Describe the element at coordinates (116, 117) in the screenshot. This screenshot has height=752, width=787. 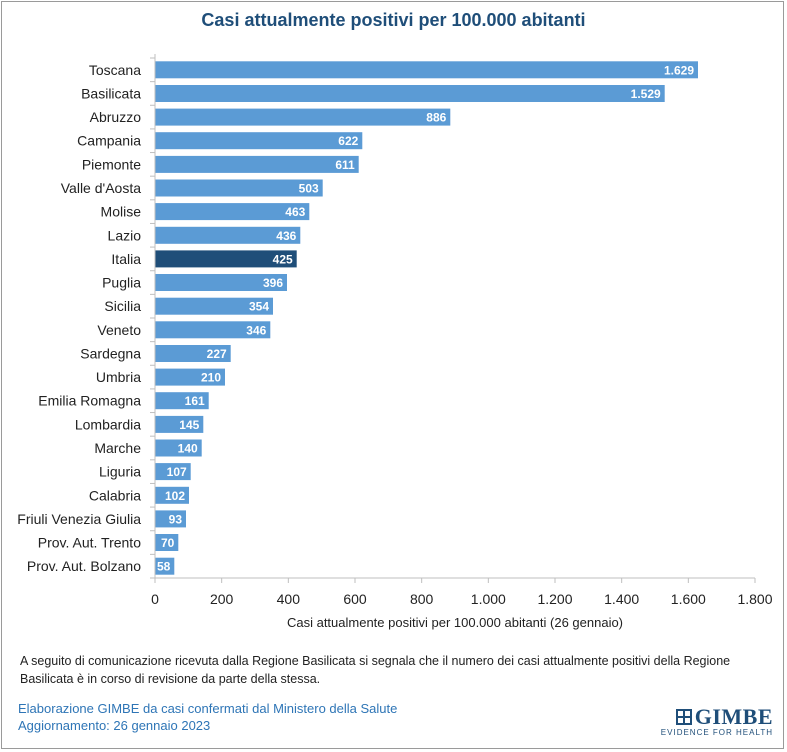
I see `category-label: Abruzzo` at that location.